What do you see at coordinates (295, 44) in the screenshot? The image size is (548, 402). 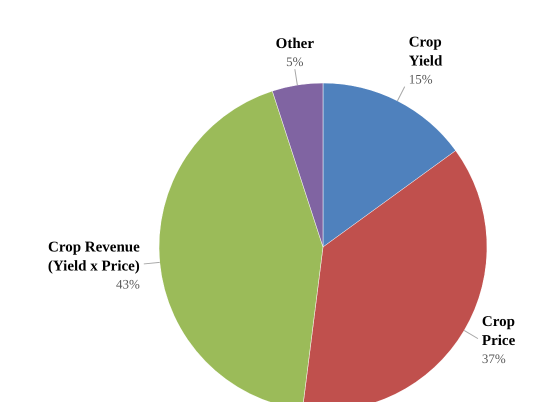 I see `slice-label: Other` at bounding box center [295, 44].